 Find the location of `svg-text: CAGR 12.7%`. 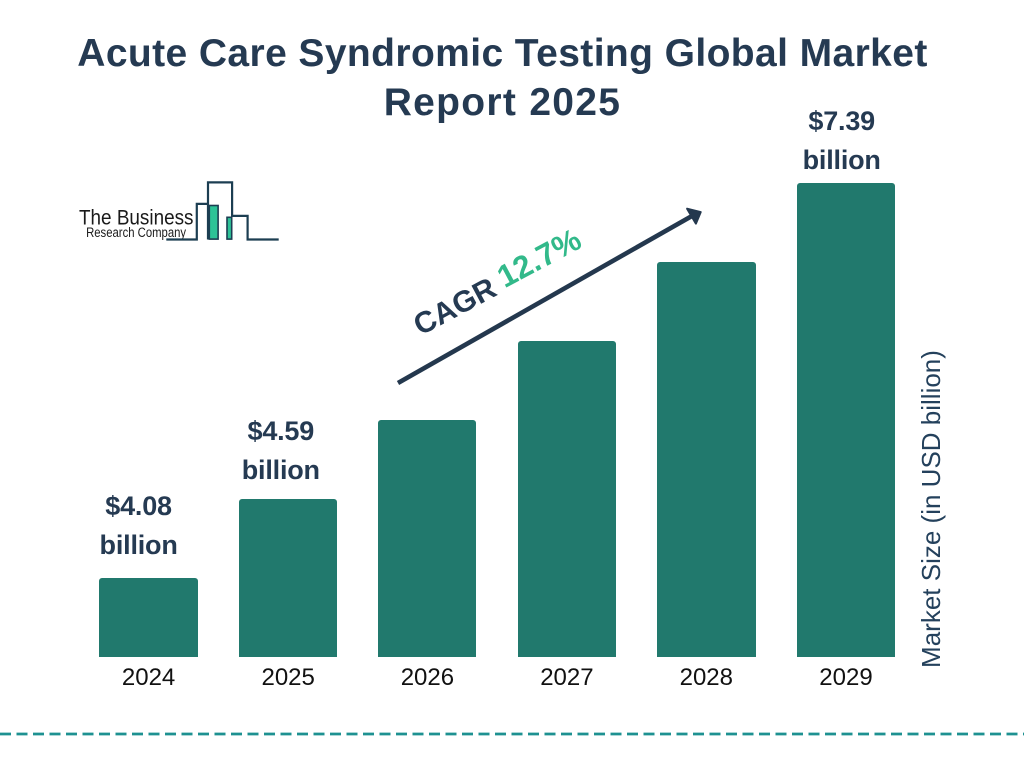

svg-text: CAGR 12.7% is located at coordinates (497, 281).